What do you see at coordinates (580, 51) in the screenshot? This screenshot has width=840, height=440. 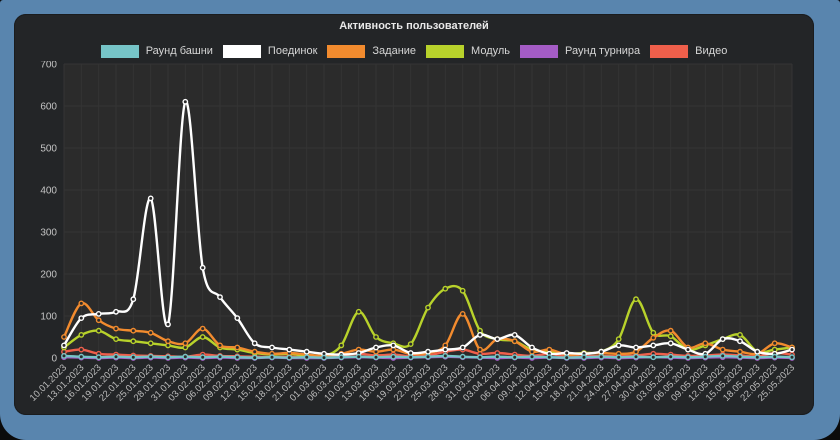 I see `legend-item: Раунд турнира` at bounding box center [580, 51].